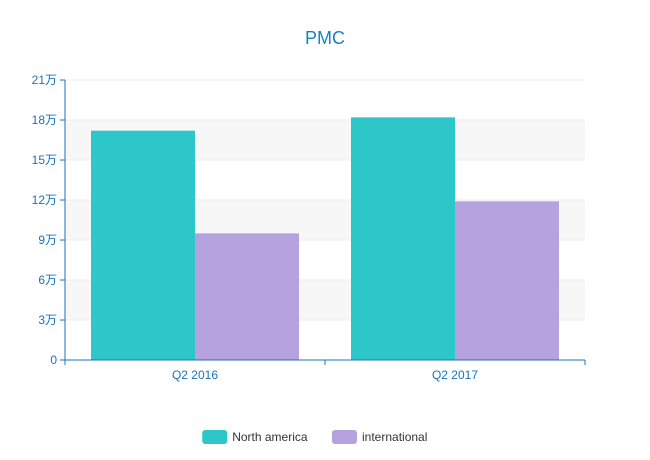 This screenshot has height=460, width=650. I want to click on y-tick-label: 12万, so click(44, 200).